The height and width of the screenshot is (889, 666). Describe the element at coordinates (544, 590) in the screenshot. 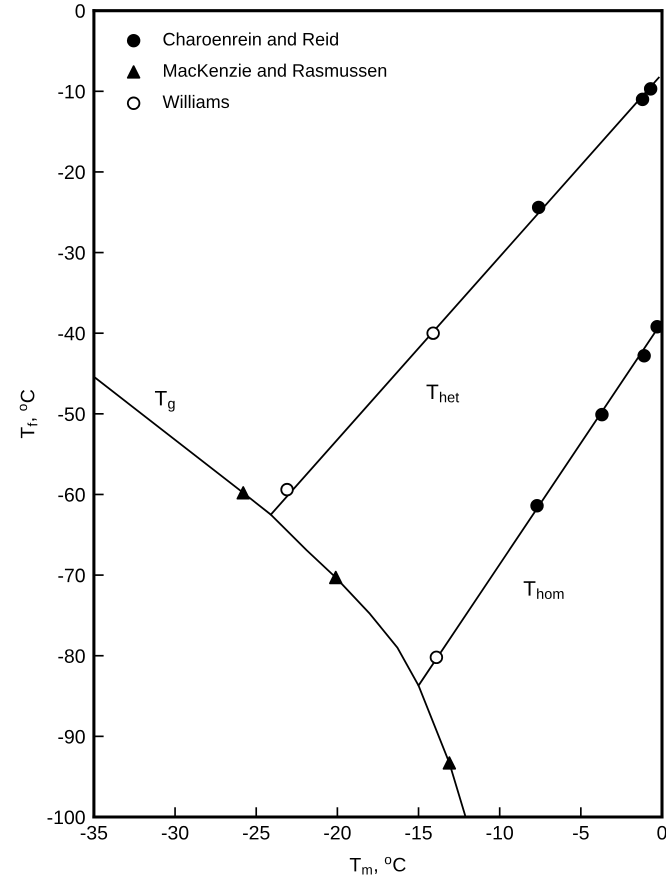

I see `series-label: T$_{hom}$` at that location.